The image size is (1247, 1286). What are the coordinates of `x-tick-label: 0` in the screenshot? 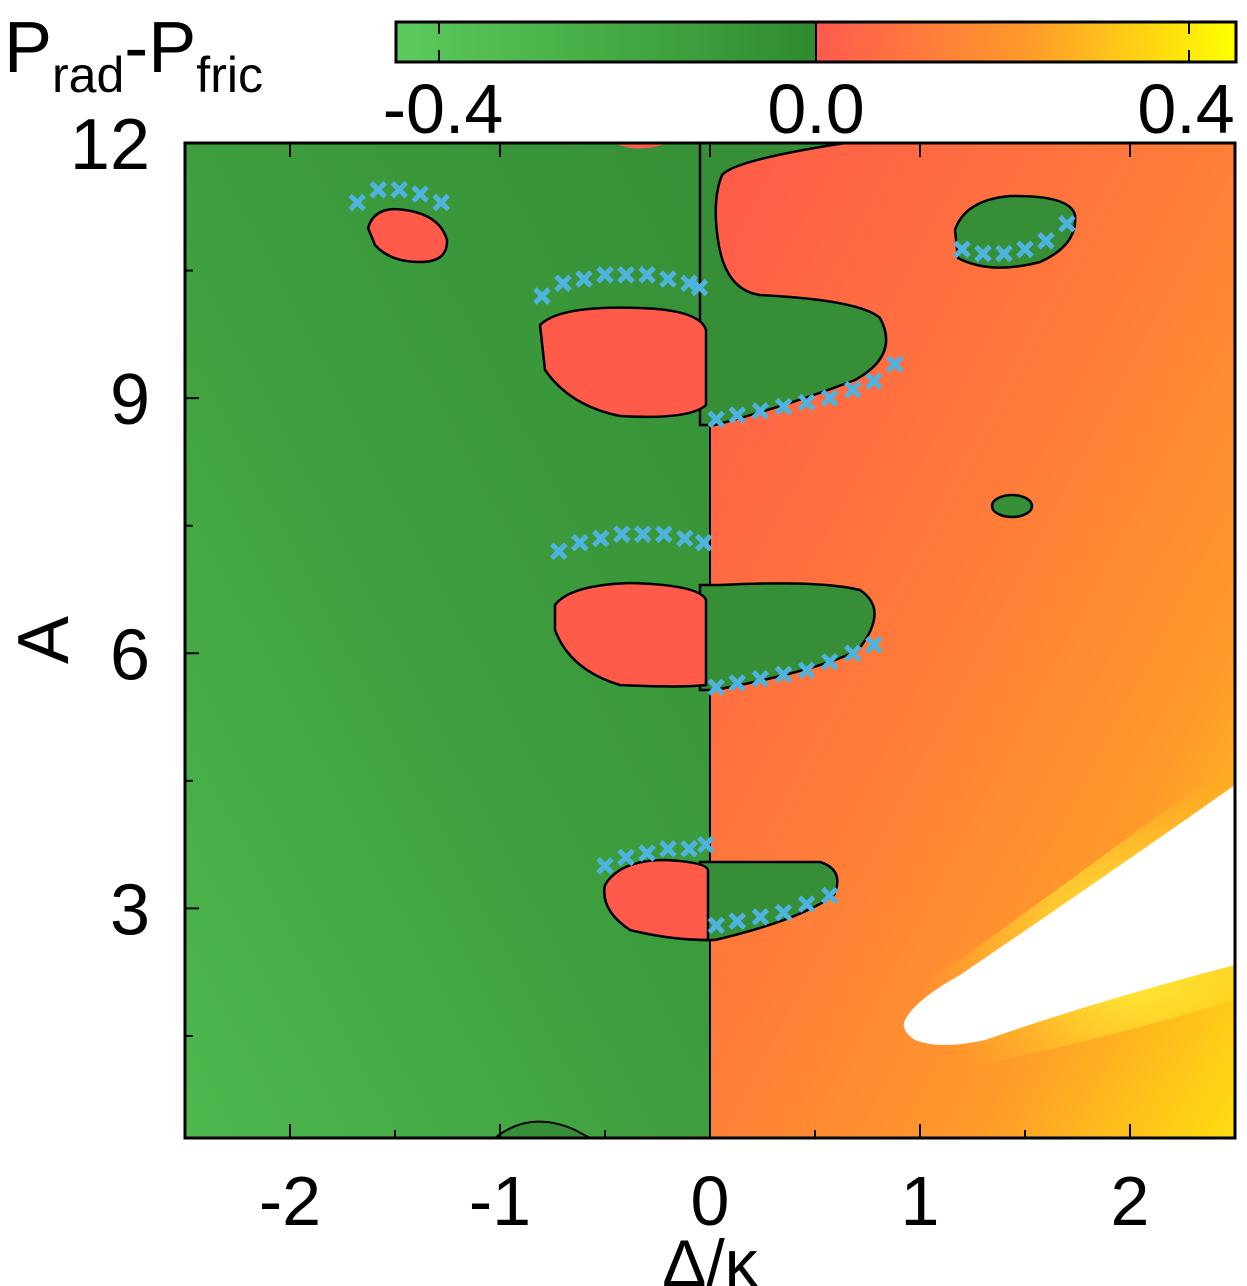 It's located at (710, 1201).